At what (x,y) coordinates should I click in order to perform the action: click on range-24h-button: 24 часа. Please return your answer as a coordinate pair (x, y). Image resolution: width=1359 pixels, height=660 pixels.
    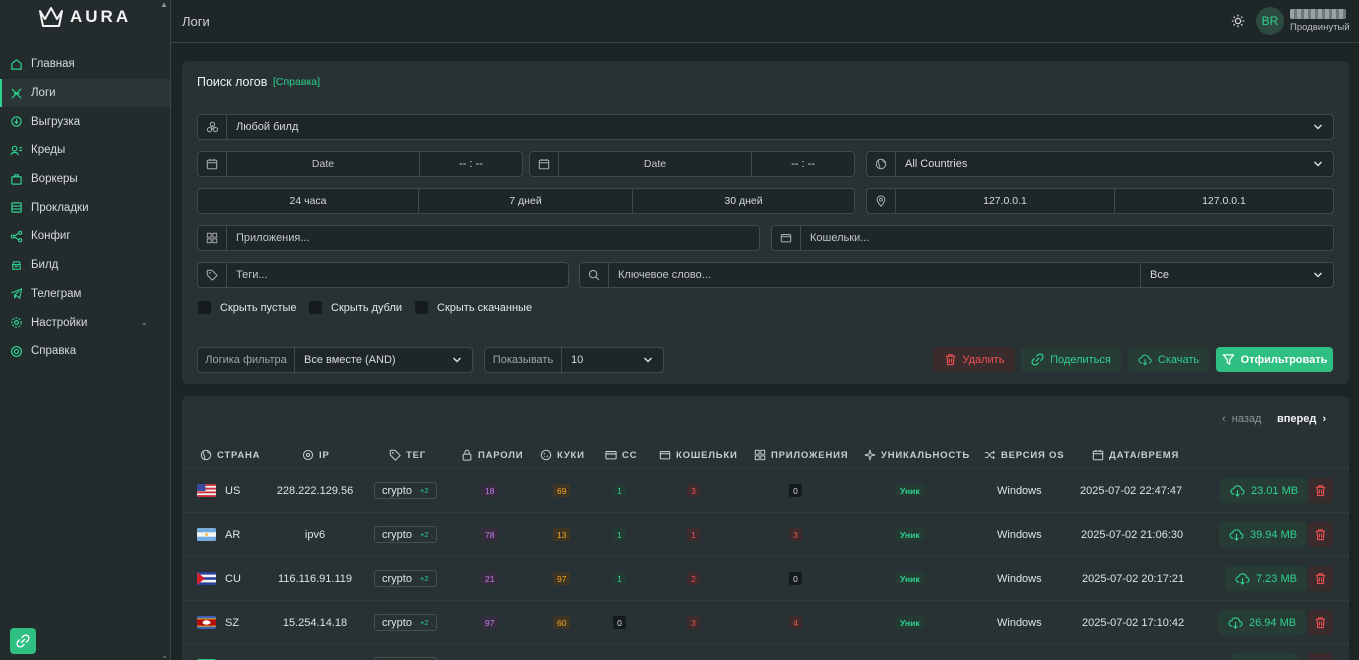
    Looking at the image, I should click on (308, 201).